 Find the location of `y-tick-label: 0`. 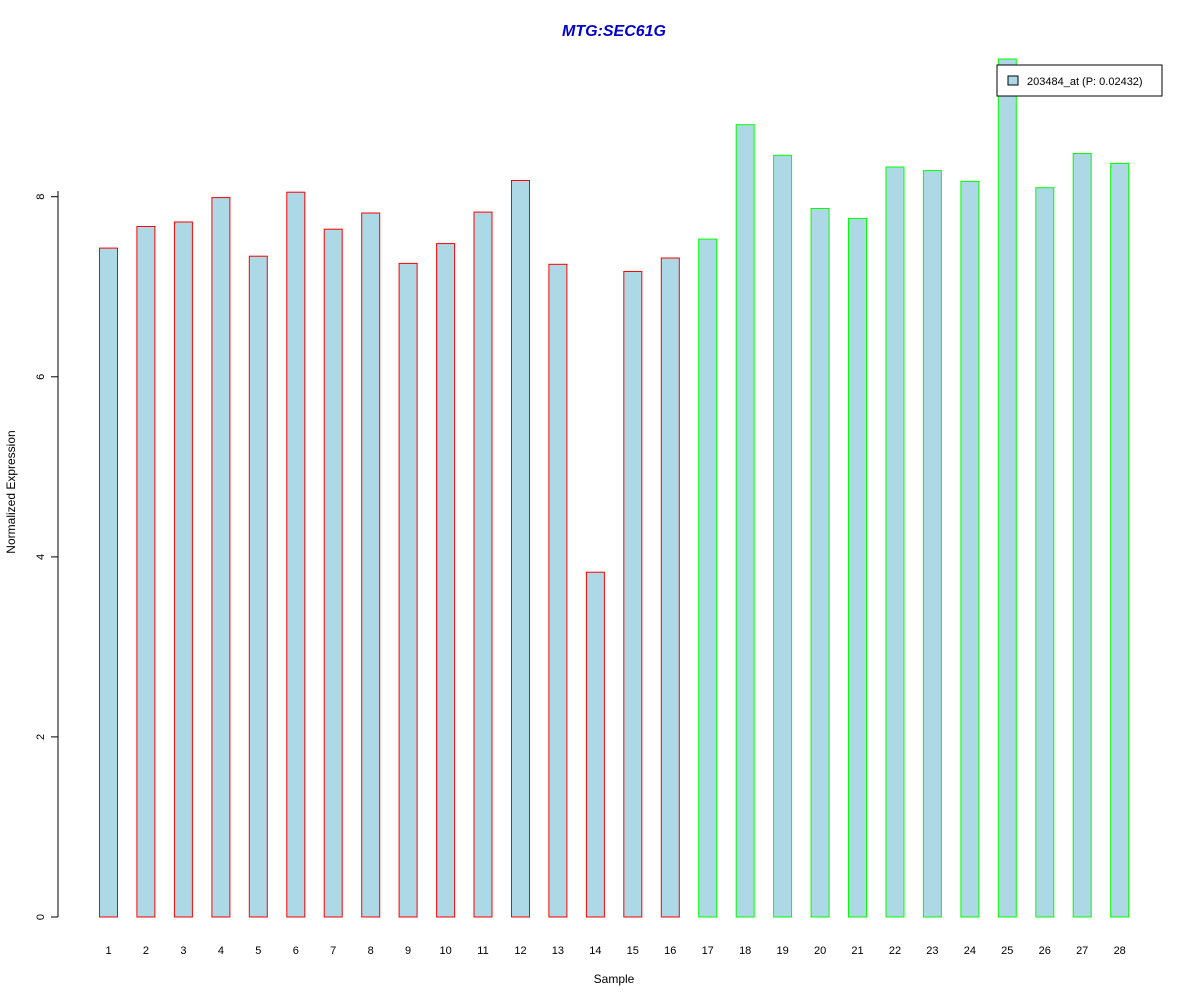

y-tick-label: 0 is located at coordinates (41, 917).